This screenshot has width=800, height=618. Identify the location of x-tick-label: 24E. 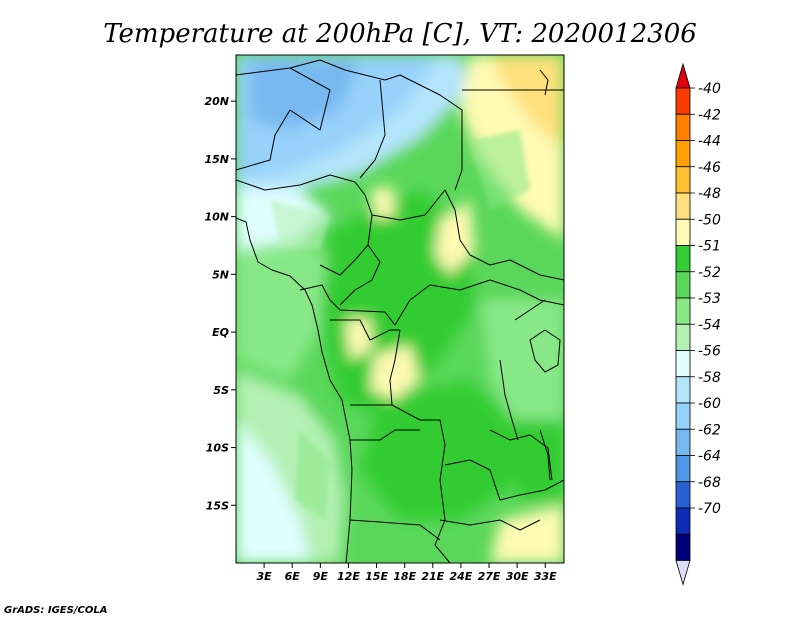
(461, 576).